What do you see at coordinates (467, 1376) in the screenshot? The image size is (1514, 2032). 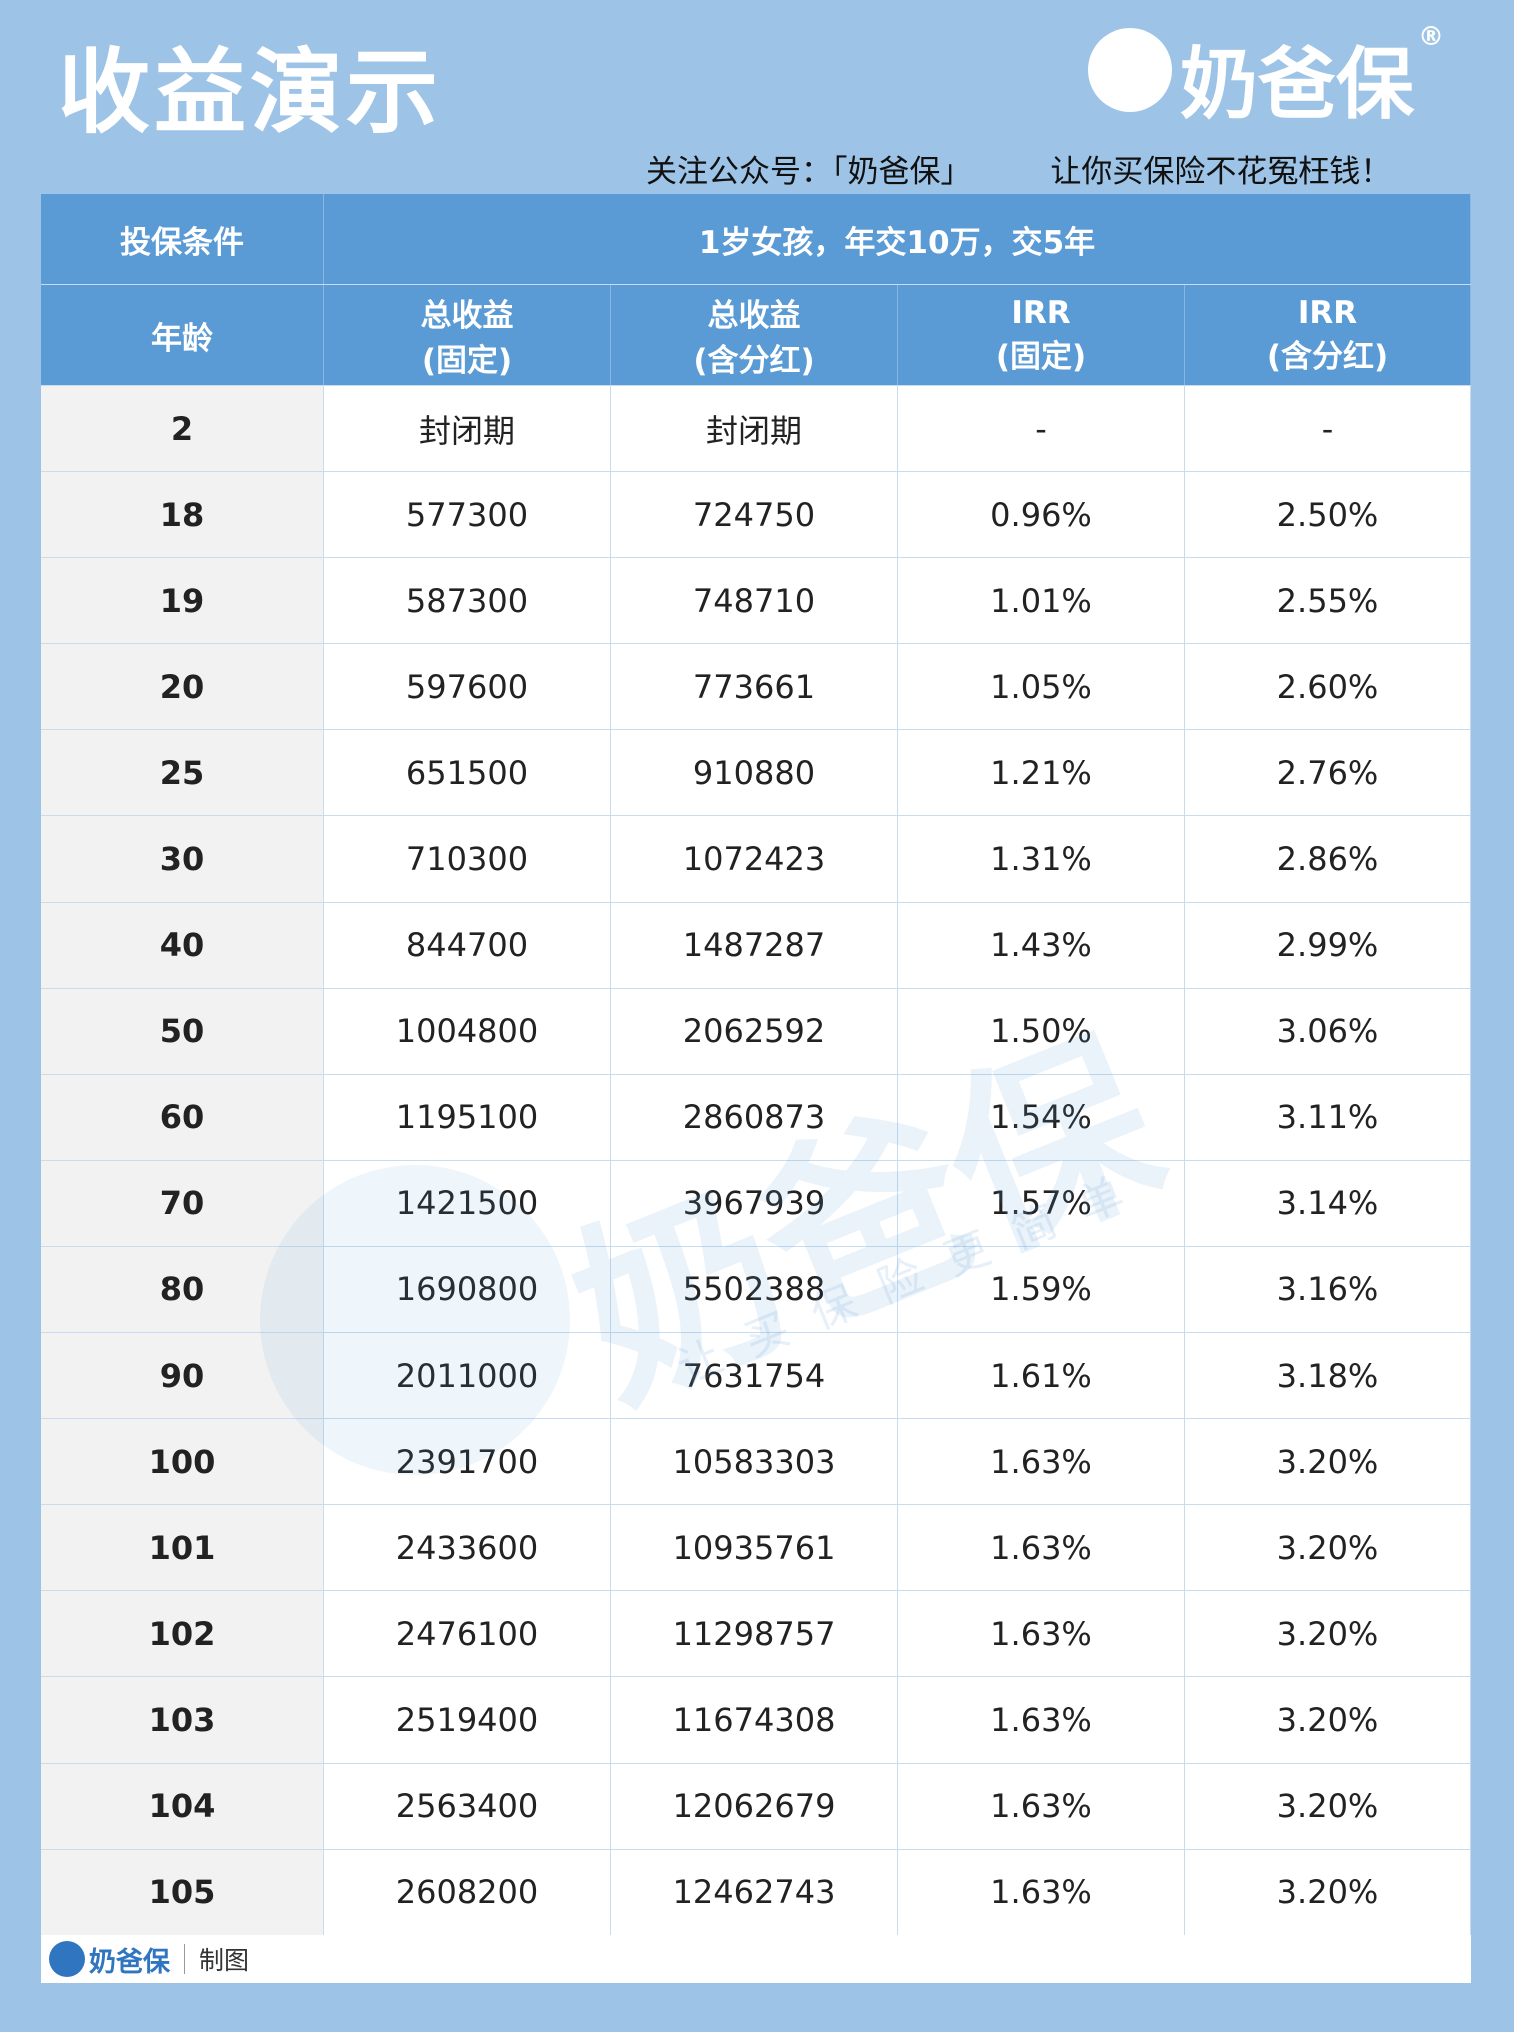 I see `cell: 2011000` at bounding box center [467, 1376].